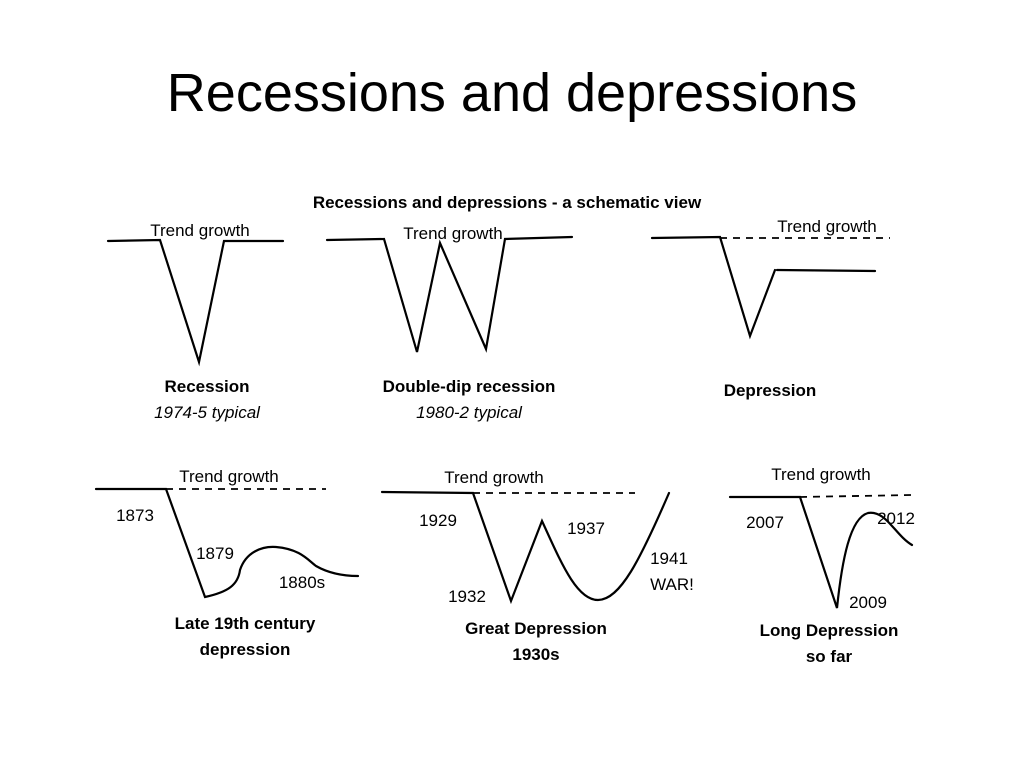 The height and width of the screenshot is (768, 1024). I want to click on great-depression-curve, so click(525, 547).